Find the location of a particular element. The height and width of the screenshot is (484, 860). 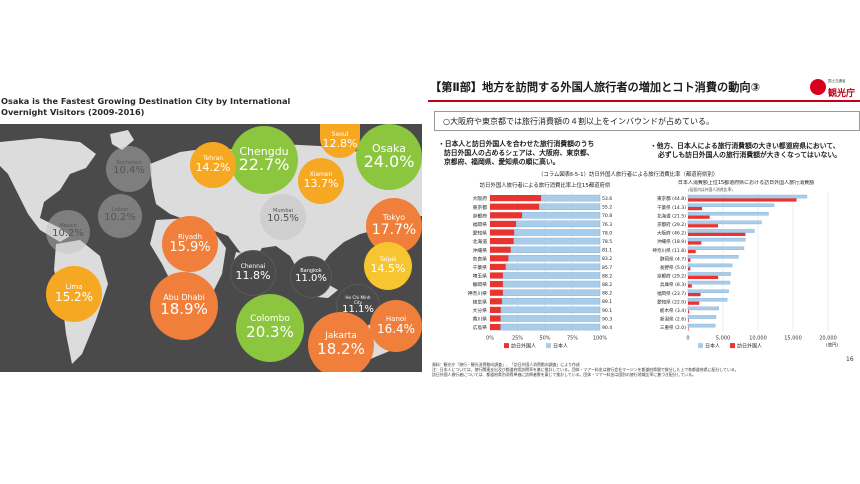

data-label: 78.5 is located at coordinates (607, 242).